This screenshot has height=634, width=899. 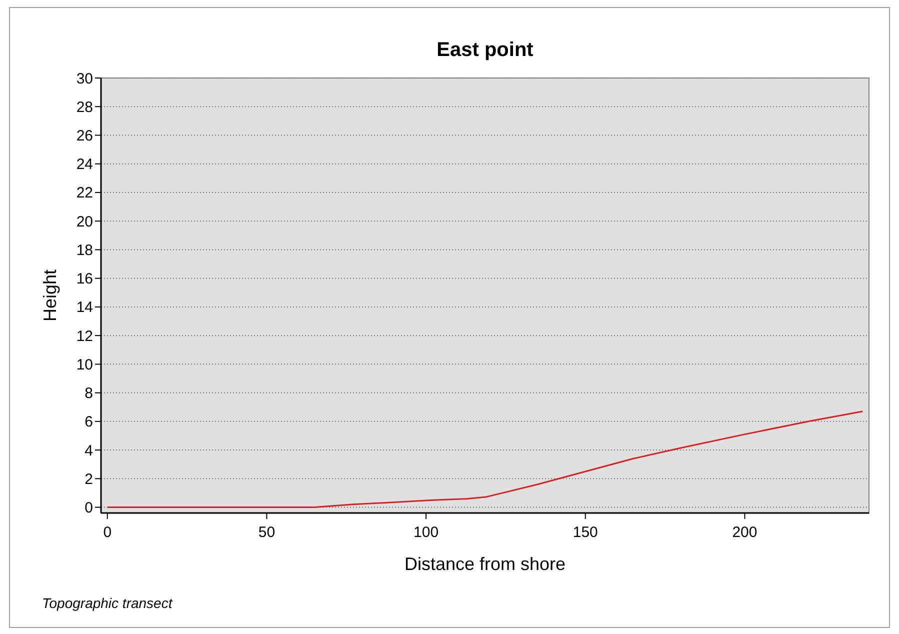 I want to click on y-tick-label: 22, so click(x=84, y=193).